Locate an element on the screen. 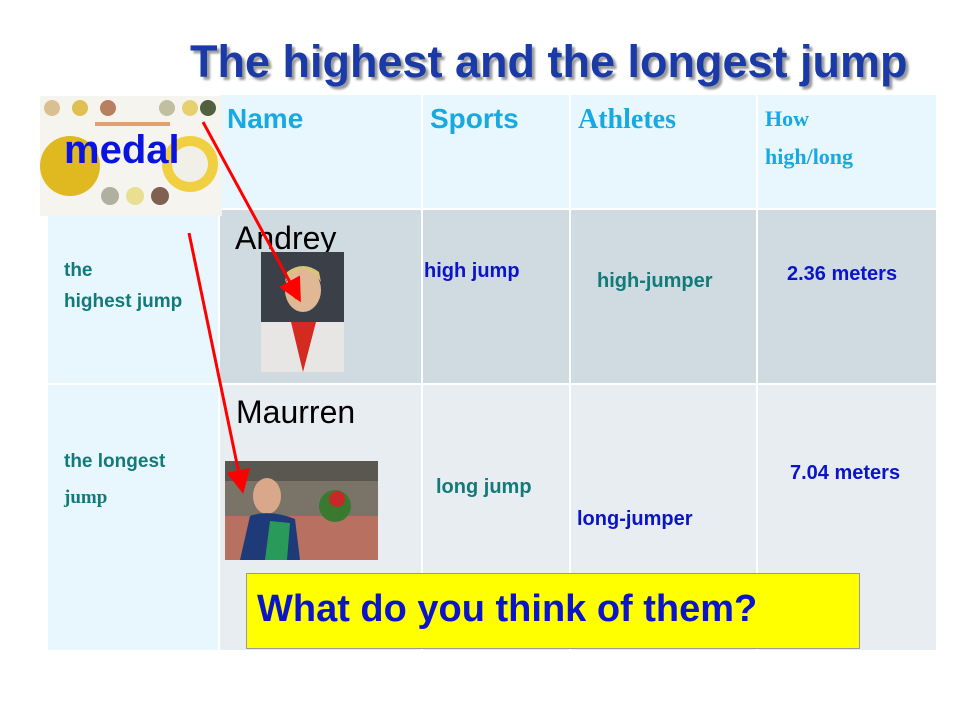 This screenshot has width=960, height=720. medal-picture is located at coordinates (131, 156).